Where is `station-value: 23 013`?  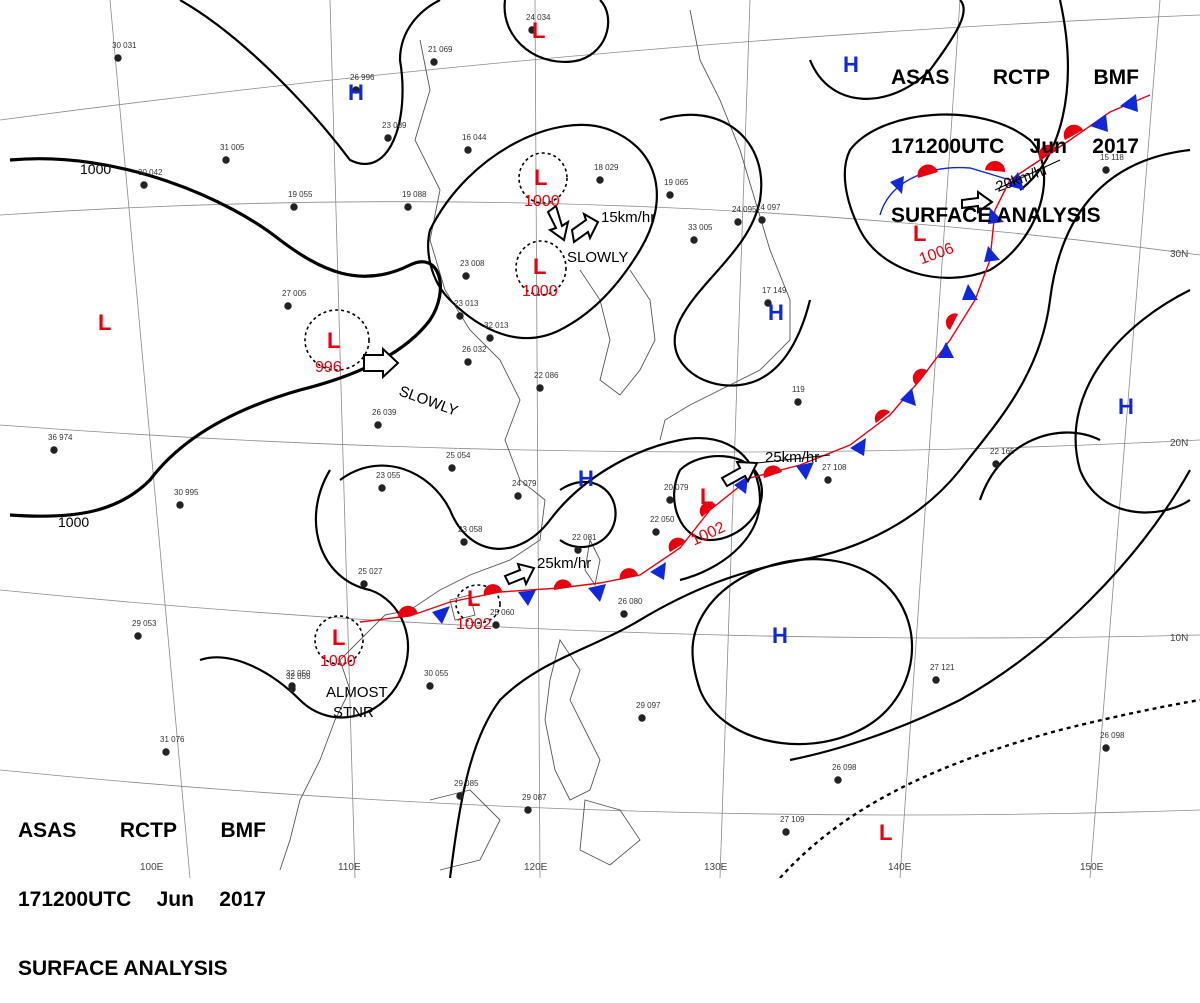 station-value: 23 013 is located at coordinates (466, 303).